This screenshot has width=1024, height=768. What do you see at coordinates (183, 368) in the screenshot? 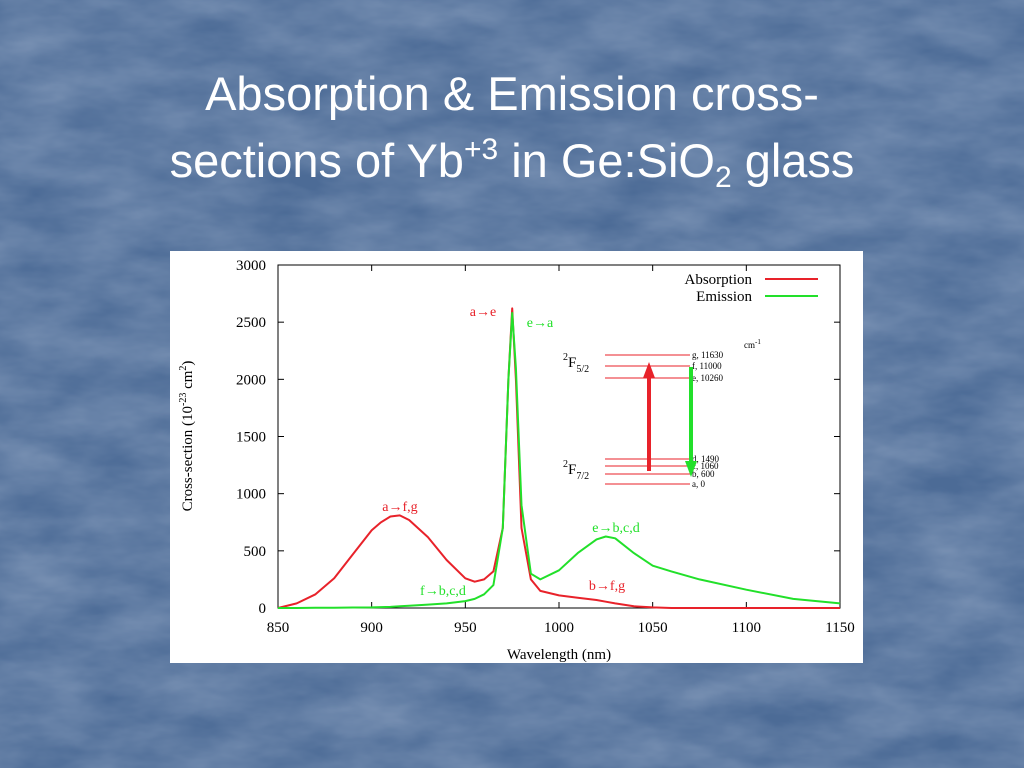
I see `y-axis-label-part: 2` at bounding box center [183, 368].